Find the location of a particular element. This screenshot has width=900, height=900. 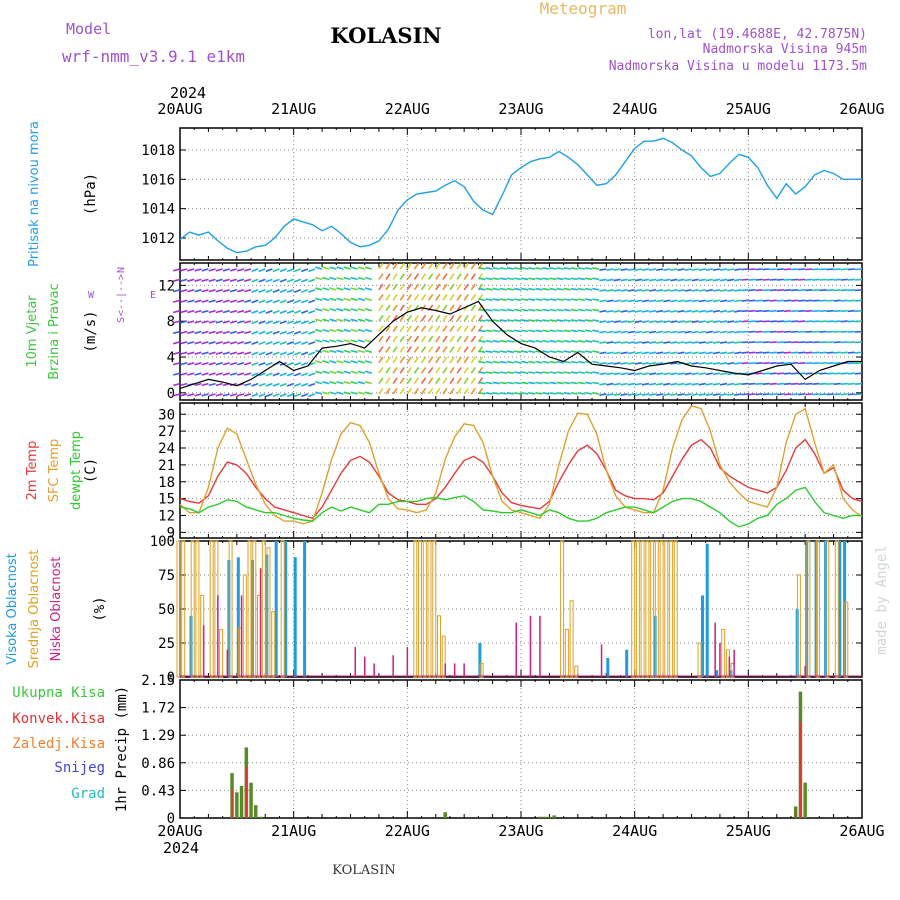

panel-title: SFC Temp is located at coordinates (54, 471).